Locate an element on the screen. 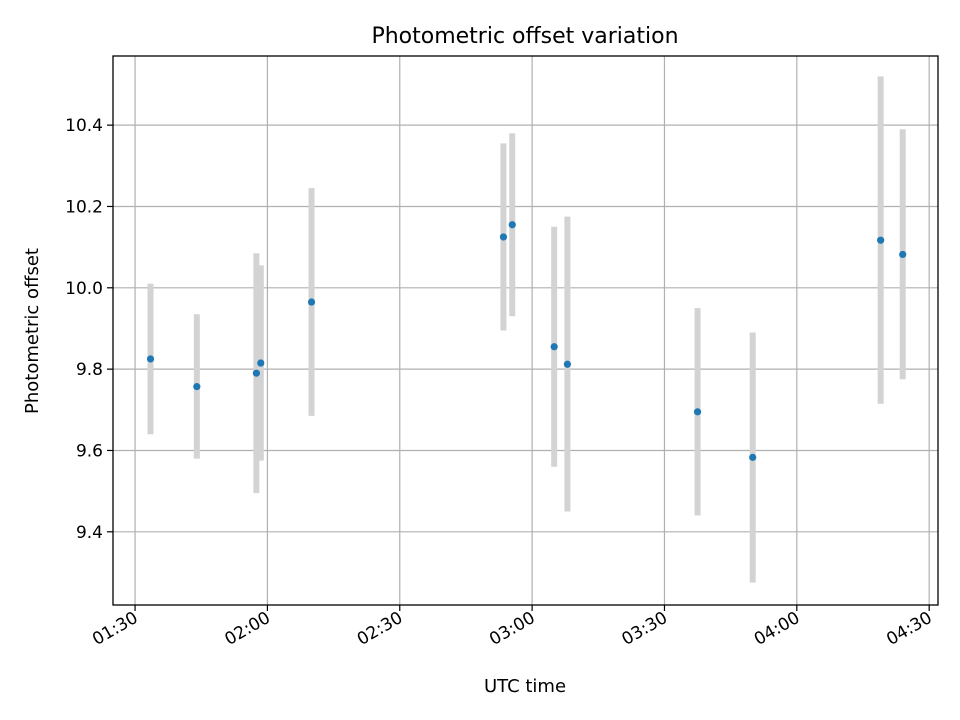 The width and height of the screenshot is (960, 720). y-tick-label: 10.4 is located at coordinates (84, 126).